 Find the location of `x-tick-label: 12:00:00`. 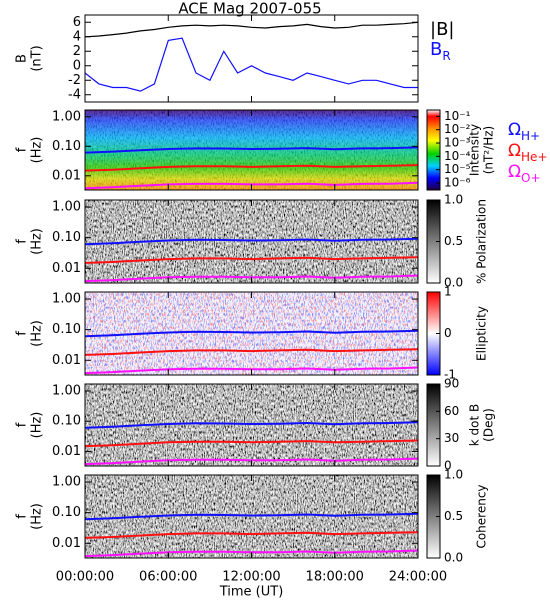

x-tick-label: 12:00:00 is located at coordinates (251, 577).